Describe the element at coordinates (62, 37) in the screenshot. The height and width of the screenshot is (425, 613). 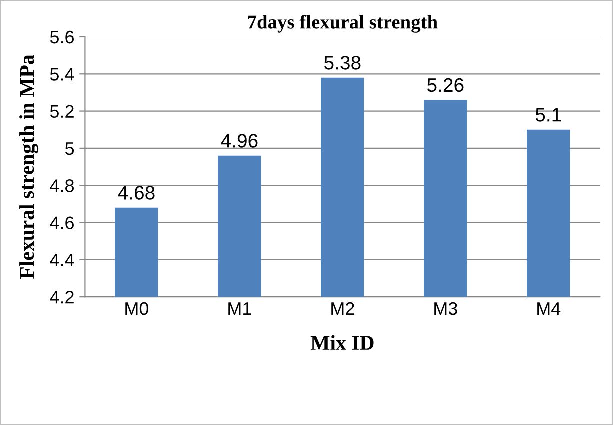
I see `y-tick-label: 5.6` at that location.